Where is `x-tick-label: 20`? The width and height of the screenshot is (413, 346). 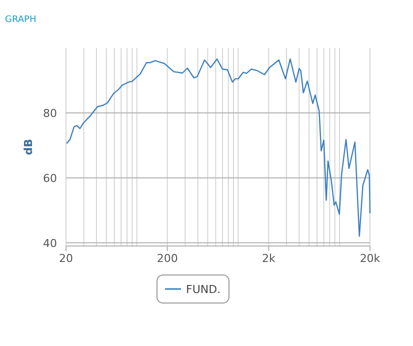
x-tick-label: 20 is located at coordinates (66, 258).